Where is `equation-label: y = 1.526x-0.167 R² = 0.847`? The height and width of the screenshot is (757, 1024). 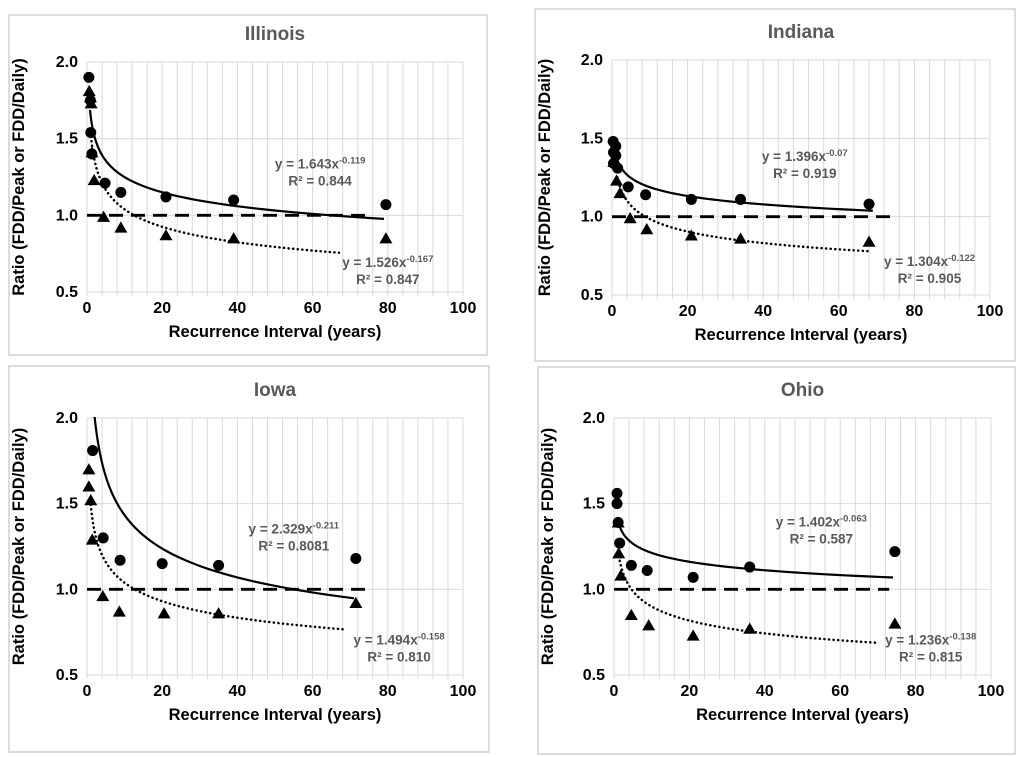
equation-label: y = 1.526x-0.167 R² = 0.847 is located at coordinates (387, 270).